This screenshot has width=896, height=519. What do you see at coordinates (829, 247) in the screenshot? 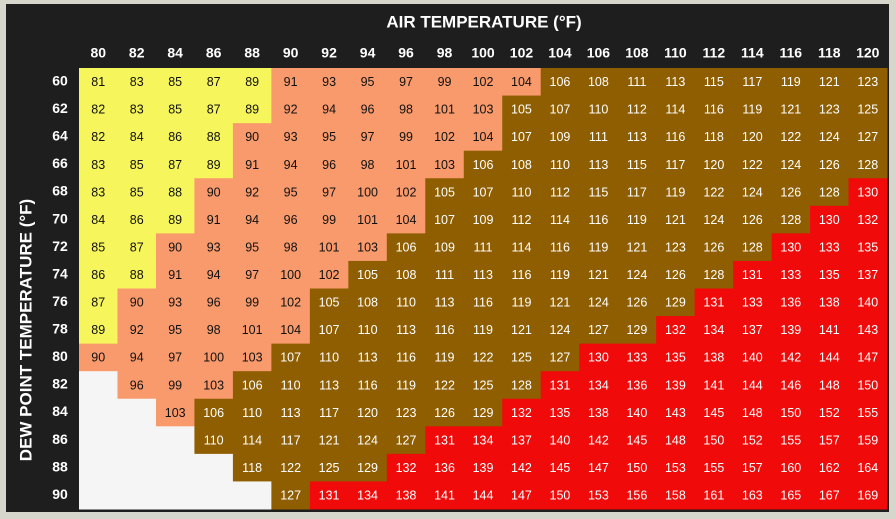
I see `cell-value: 133` at bounding box center [829, 247].